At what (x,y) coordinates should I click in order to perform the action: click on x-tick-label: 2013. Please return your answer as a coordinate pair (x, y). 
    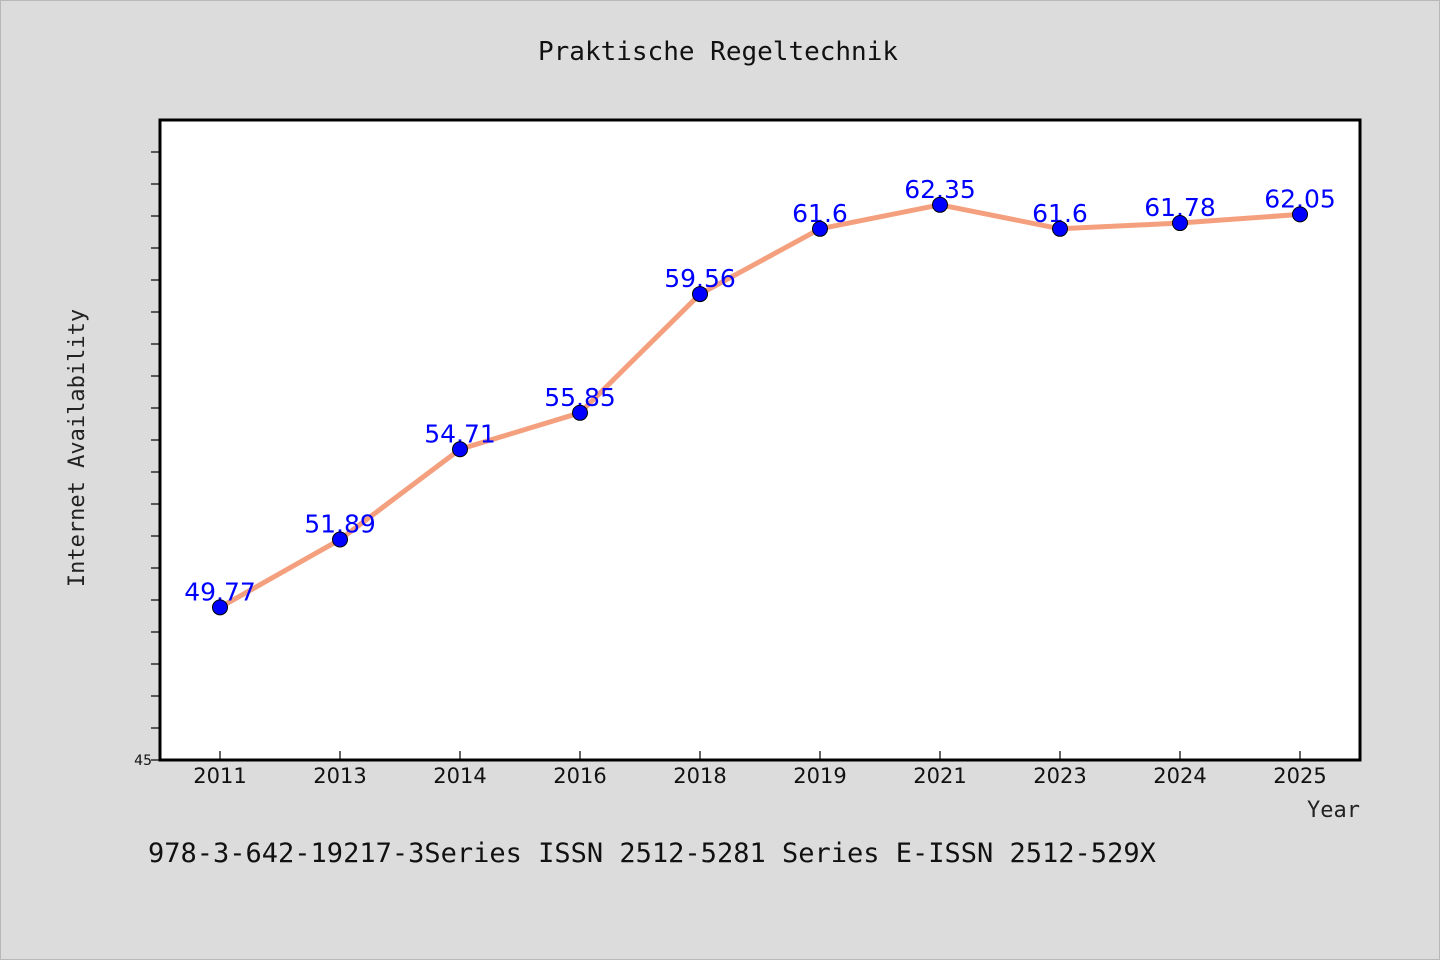
    Looking at the image, I should click on (339, 776).